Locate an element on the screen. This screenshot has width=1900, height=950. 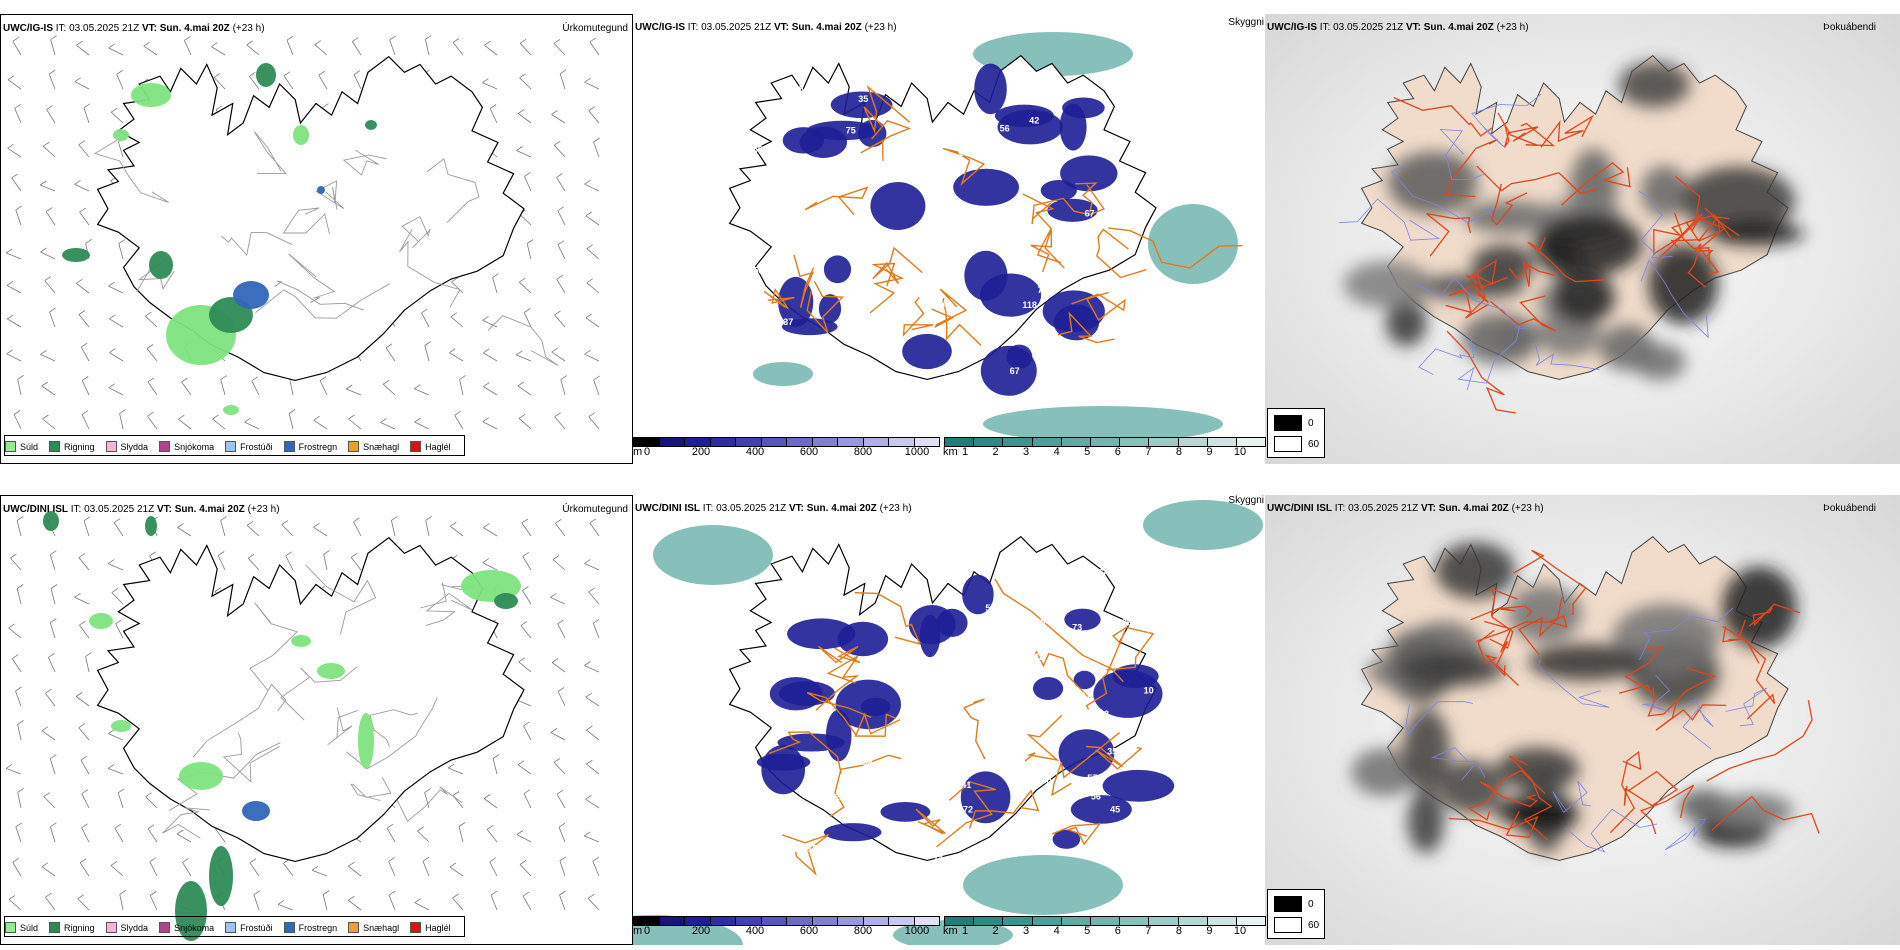
cloud-base-label: 41 is located at coordinates (966, 785).